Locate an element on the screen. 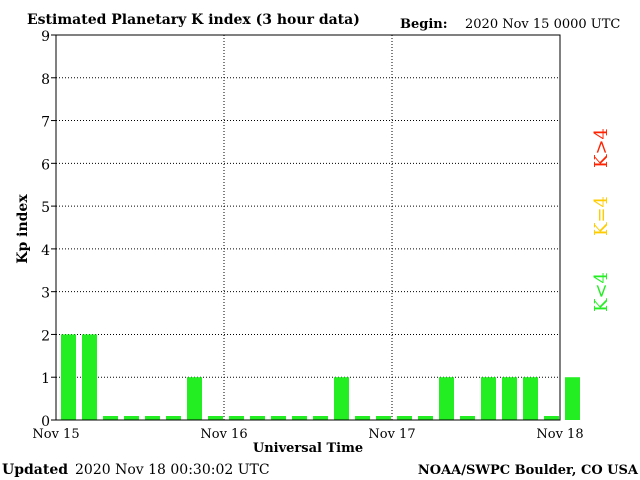  y-tick-label: 0 is located at coordinates (45, 422).